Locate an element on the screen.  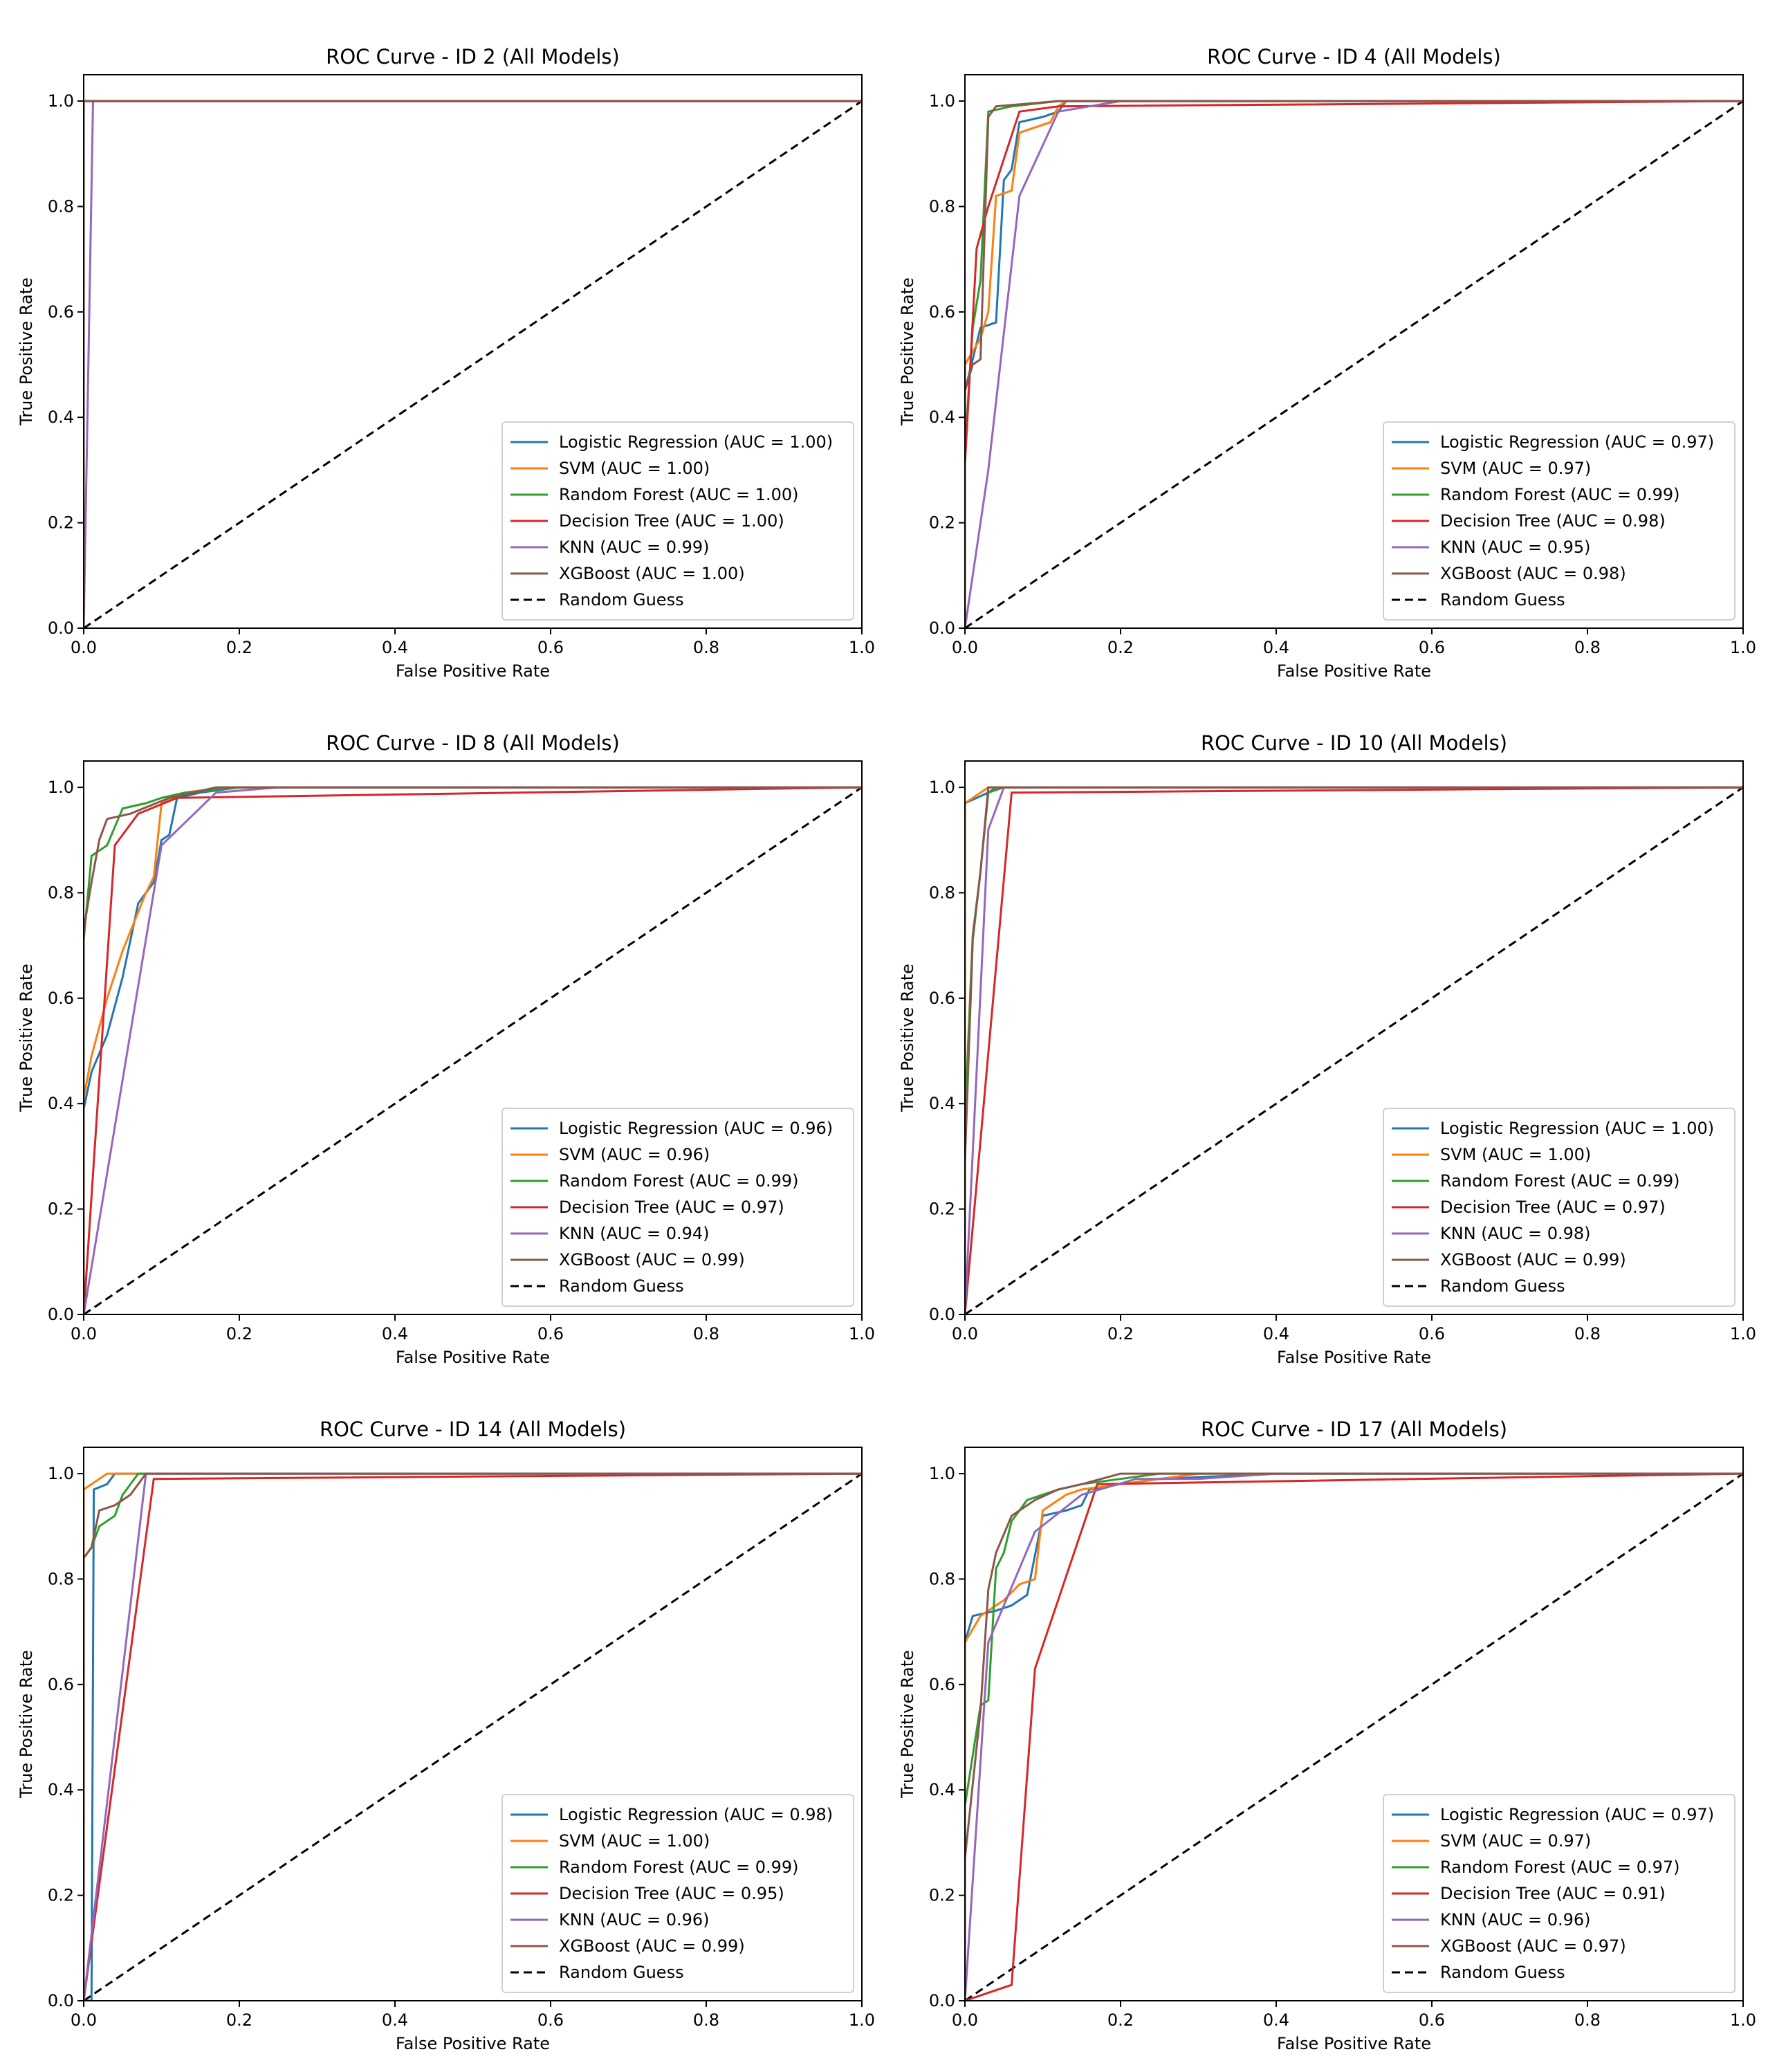
legend-label: Logistic Regression (AUC = 1.00) is located at coordinates (696, 442).